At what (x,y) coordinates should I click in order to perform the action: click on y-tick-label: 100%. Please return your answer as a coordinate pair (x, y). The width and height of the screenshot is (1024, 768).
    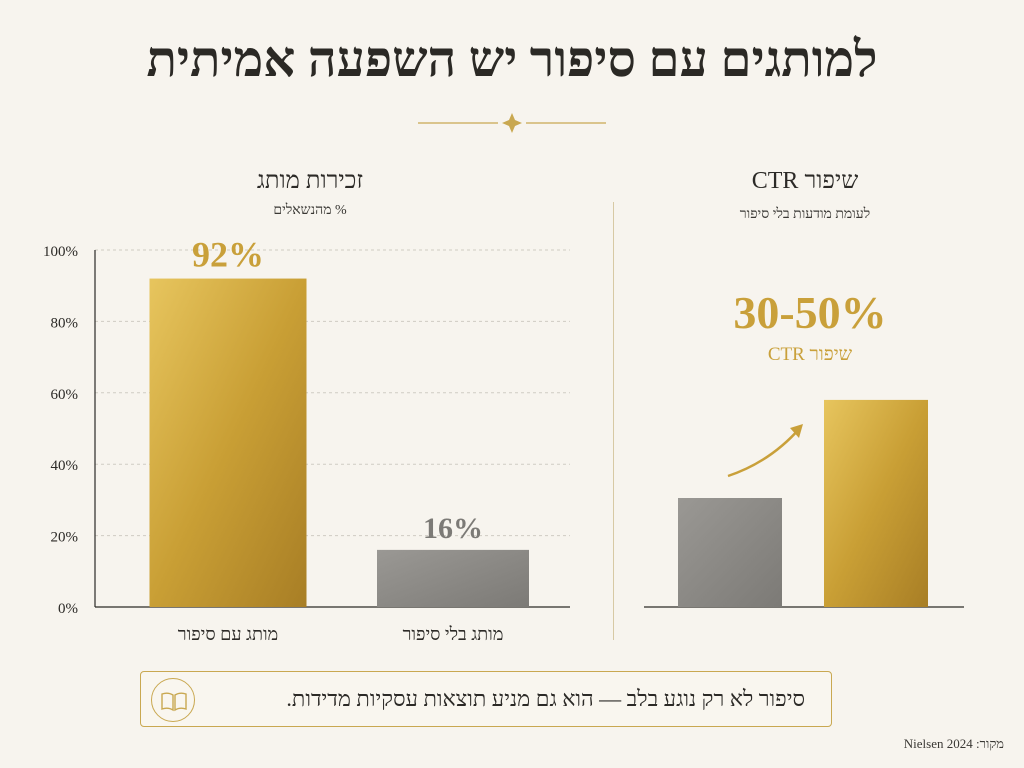
    Looking at the image, I should click on (60, 252).